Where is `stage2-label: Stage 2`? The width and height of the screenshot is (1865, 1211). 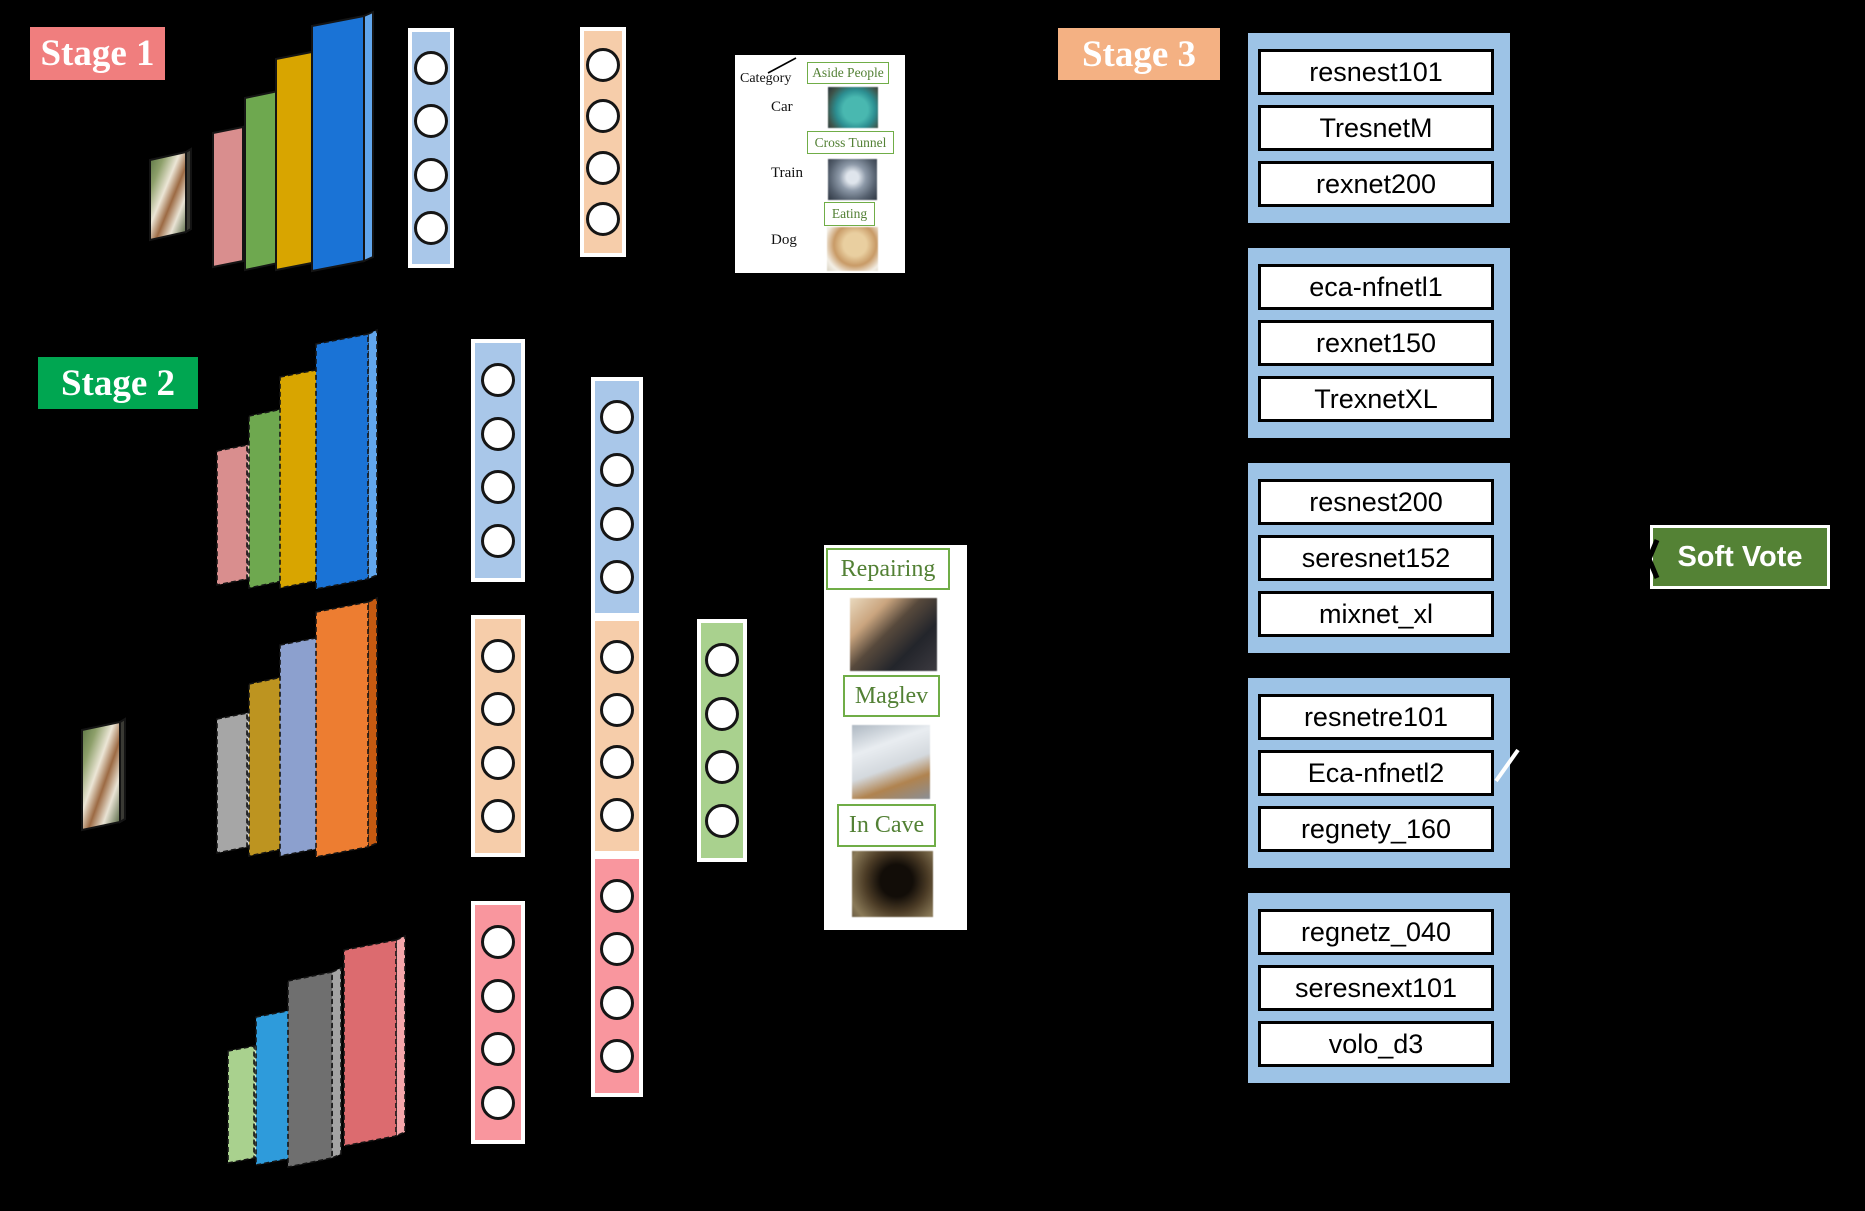 stage2-label: Stage 2 is located at coordinates (118, 383).